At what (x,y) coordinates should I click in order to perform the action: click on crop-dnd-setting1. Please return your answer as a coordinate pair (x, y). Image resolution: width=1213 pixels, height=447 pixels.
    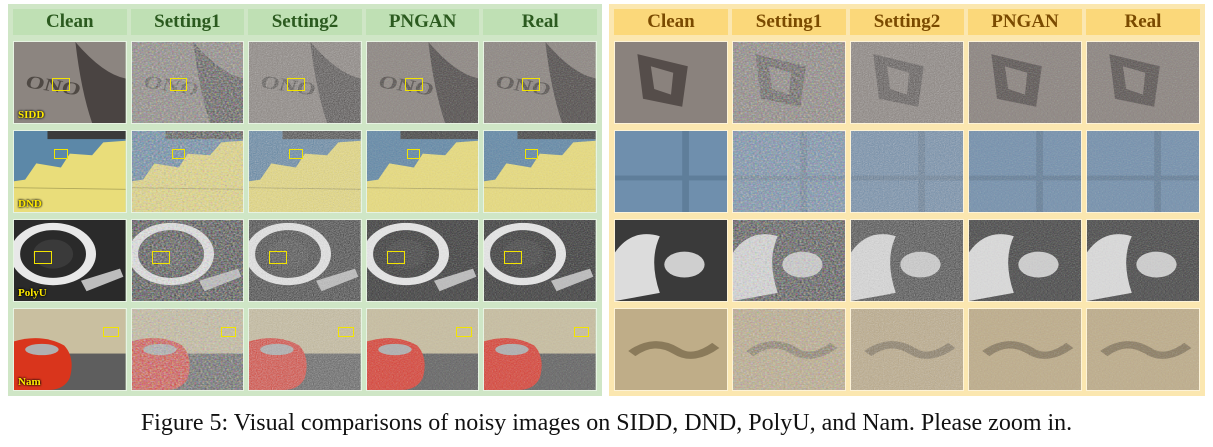
    Looking at the image, I should click on (789, 171).